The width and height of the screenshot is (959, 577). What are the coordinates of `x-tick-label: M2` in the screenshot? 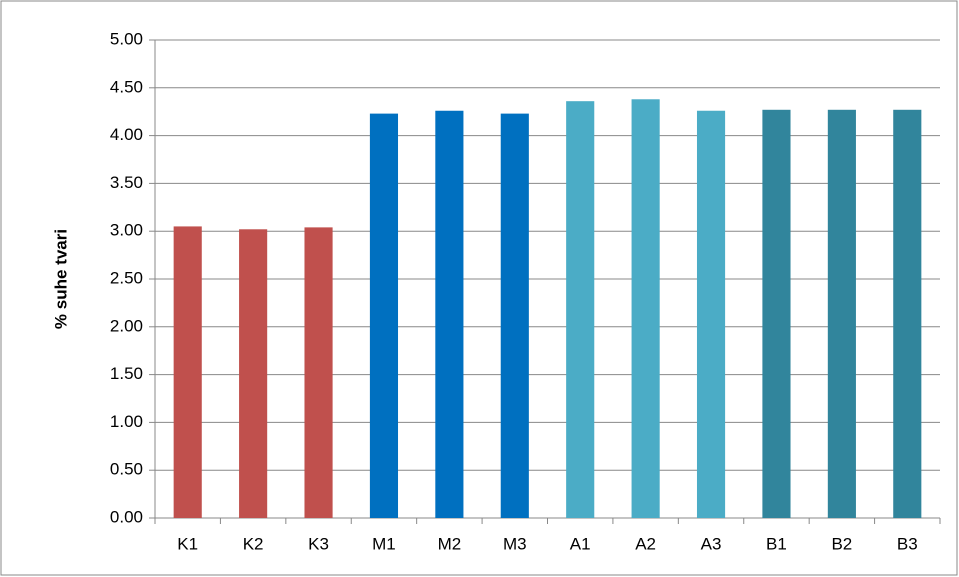 It's located at (450, 543).